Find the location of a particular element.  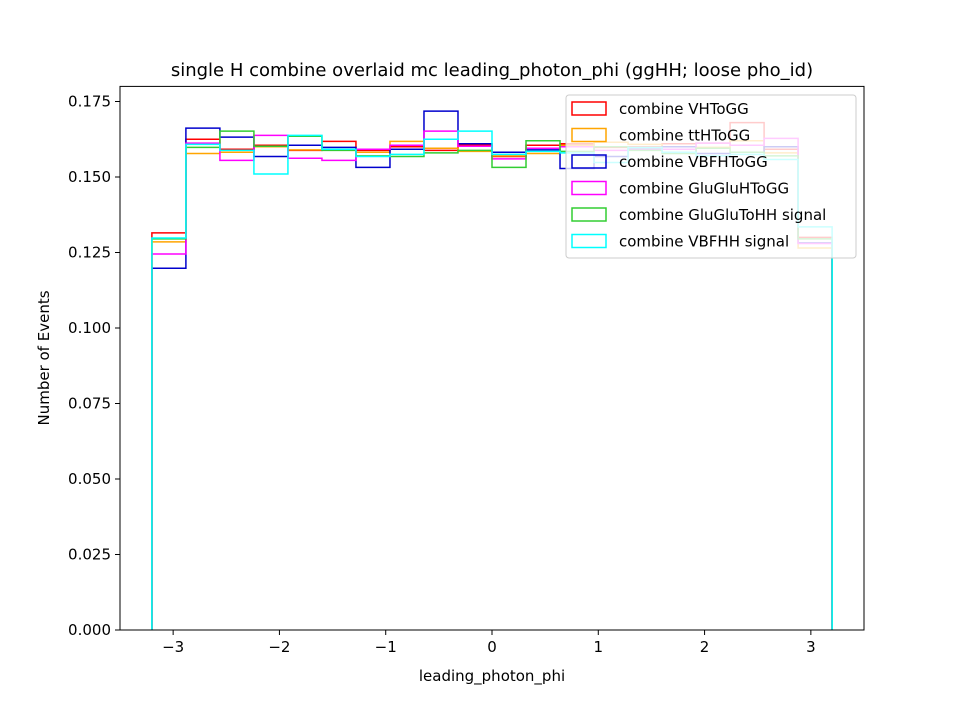

legend-label: combine VBFHToGG is located at coordinates (693, 162).